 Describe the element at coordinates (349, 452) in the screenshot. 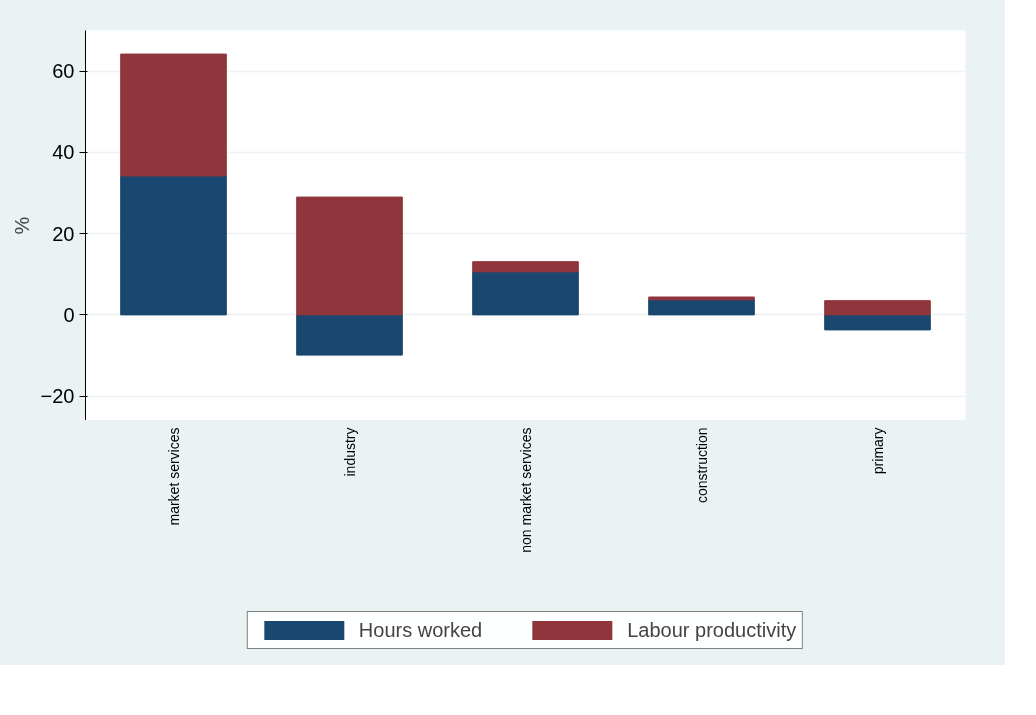

I see `x-tick-label: industry` at that location.